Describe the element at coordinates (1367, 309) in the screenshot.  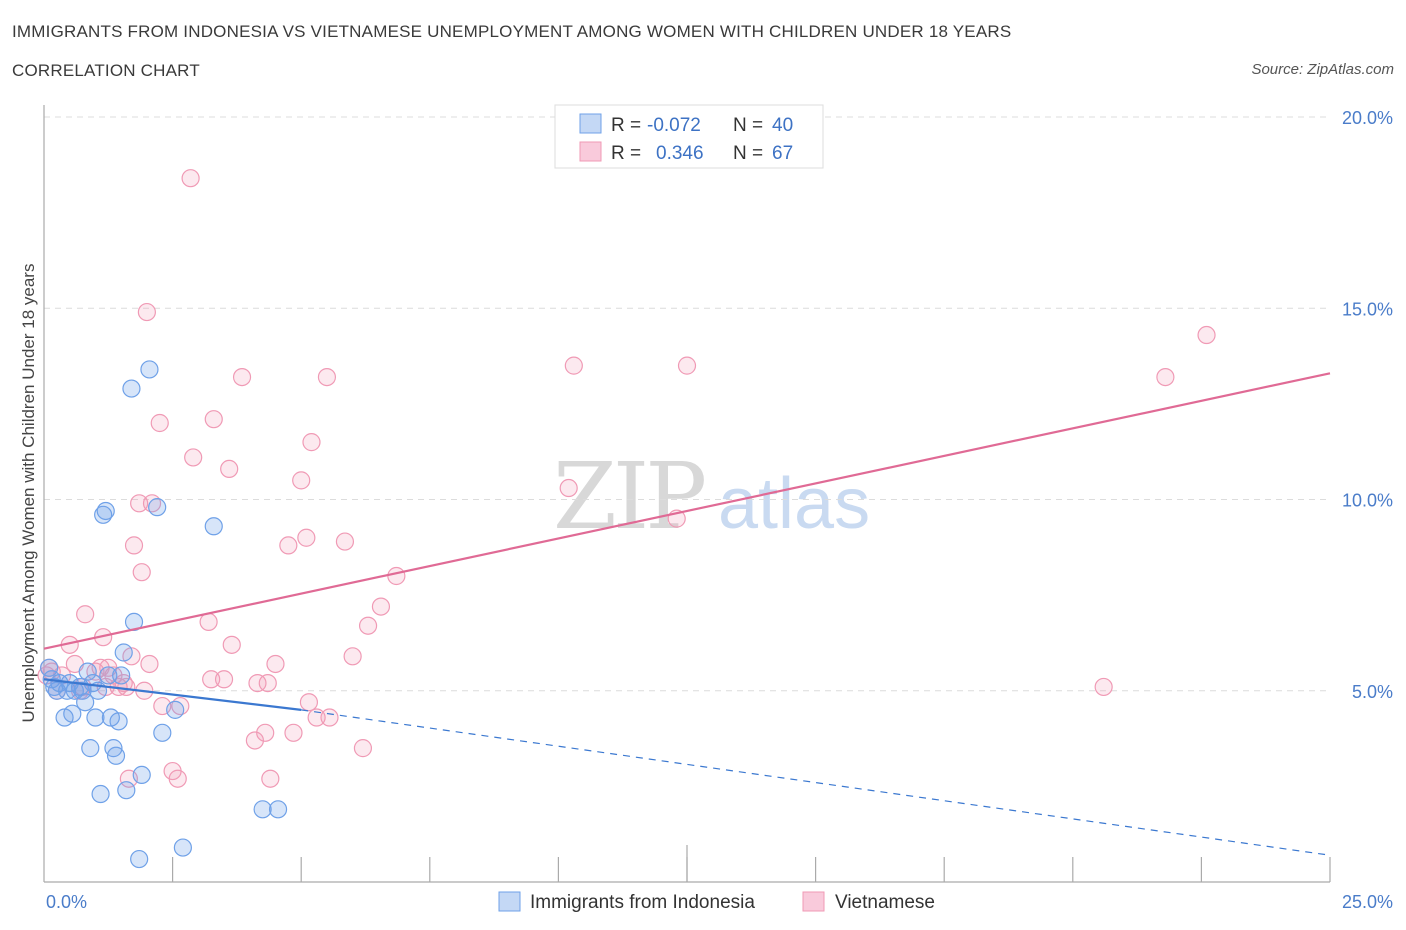
I see `y-tick-label: 15.0%` at that location.